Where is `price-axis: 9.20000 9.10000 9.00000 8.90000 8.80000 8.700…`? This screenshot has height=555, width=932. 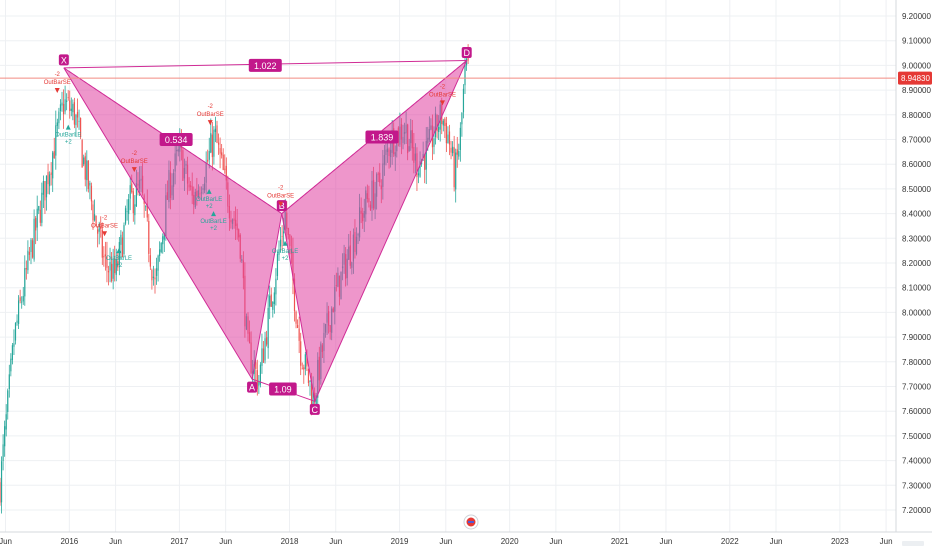 price-axis: 9.20000 9.10000 9.00000 8.90000 8.80000 8.700… is located at coordinates (913, 275).